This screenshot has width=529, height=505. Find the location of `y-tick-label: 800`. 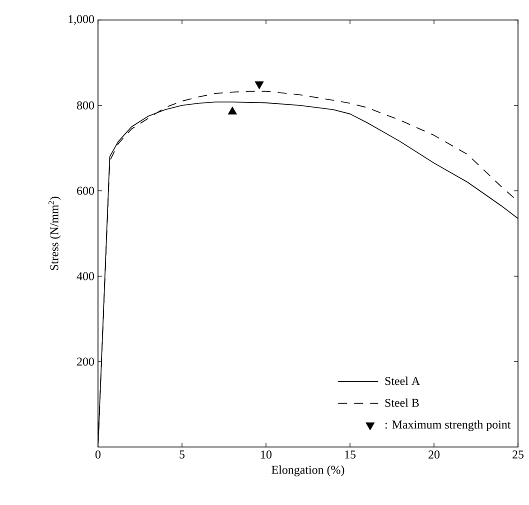

y-tick-label: 800 is located at coordinates (85, 105).